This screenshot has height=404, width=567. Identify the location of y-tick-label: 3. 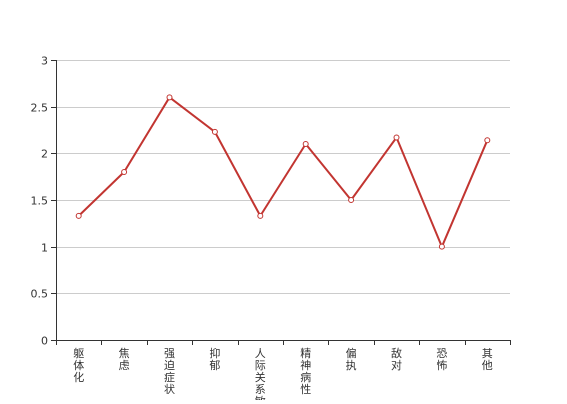
(44, 61).